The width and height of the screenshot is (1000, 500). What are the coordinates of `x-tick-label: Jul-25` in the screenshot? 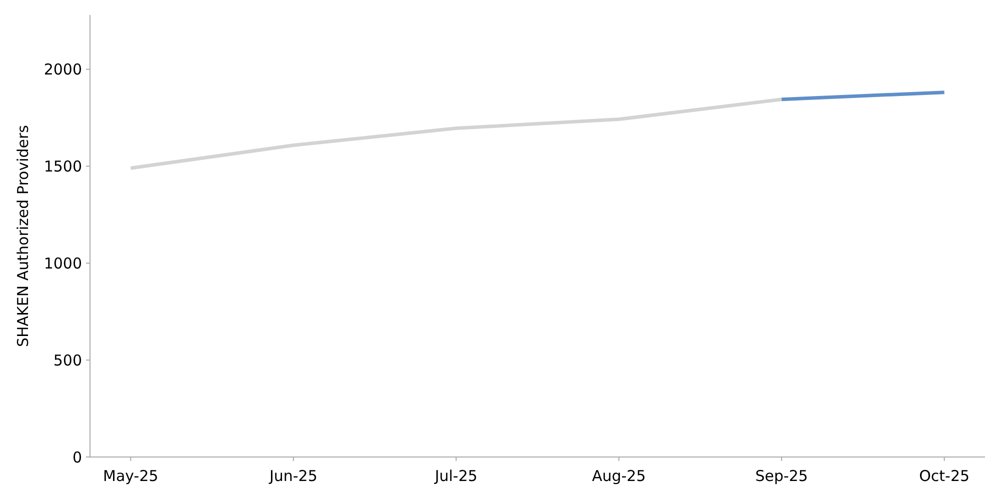 It's located at (456, 476).